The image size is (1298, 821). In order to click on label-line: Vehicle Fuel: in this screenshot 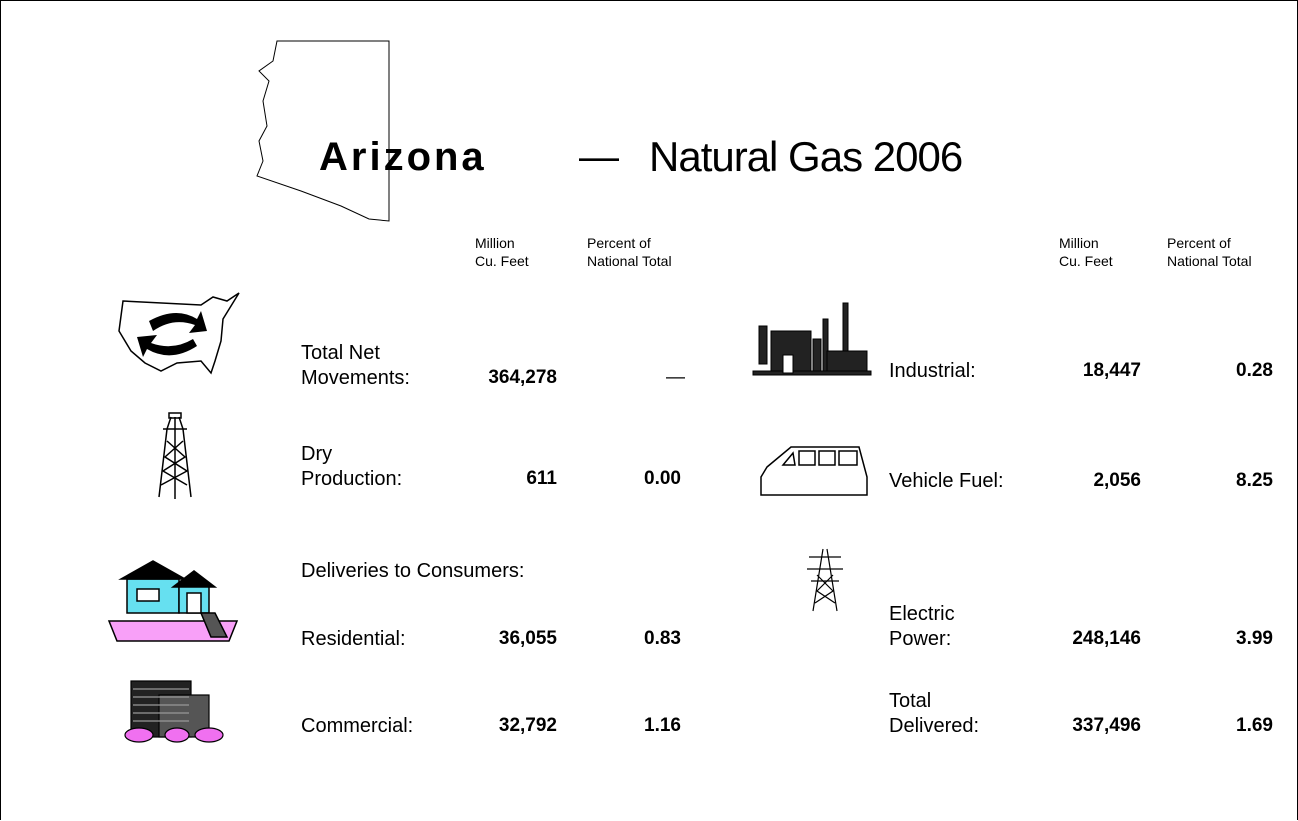, I will do `click(946, 480)`.